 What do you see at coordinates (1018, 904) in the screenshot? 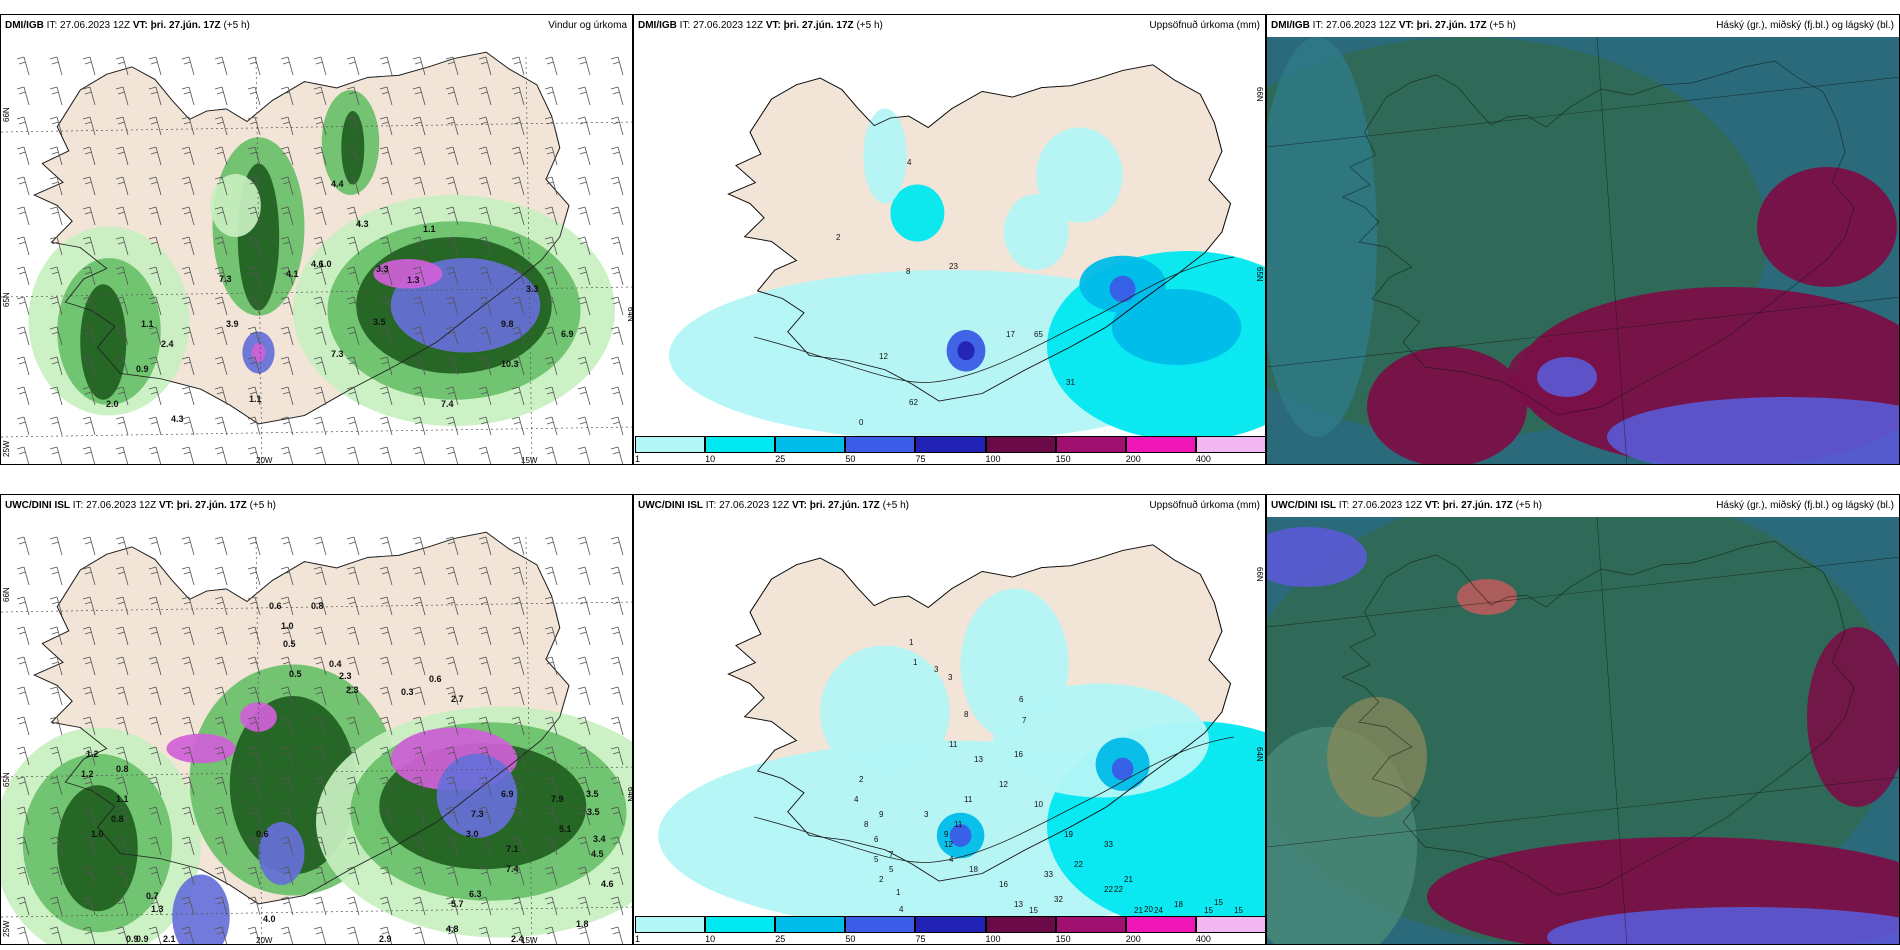
I see `accum-value-label: 13` at bounding box center [1018, 904].